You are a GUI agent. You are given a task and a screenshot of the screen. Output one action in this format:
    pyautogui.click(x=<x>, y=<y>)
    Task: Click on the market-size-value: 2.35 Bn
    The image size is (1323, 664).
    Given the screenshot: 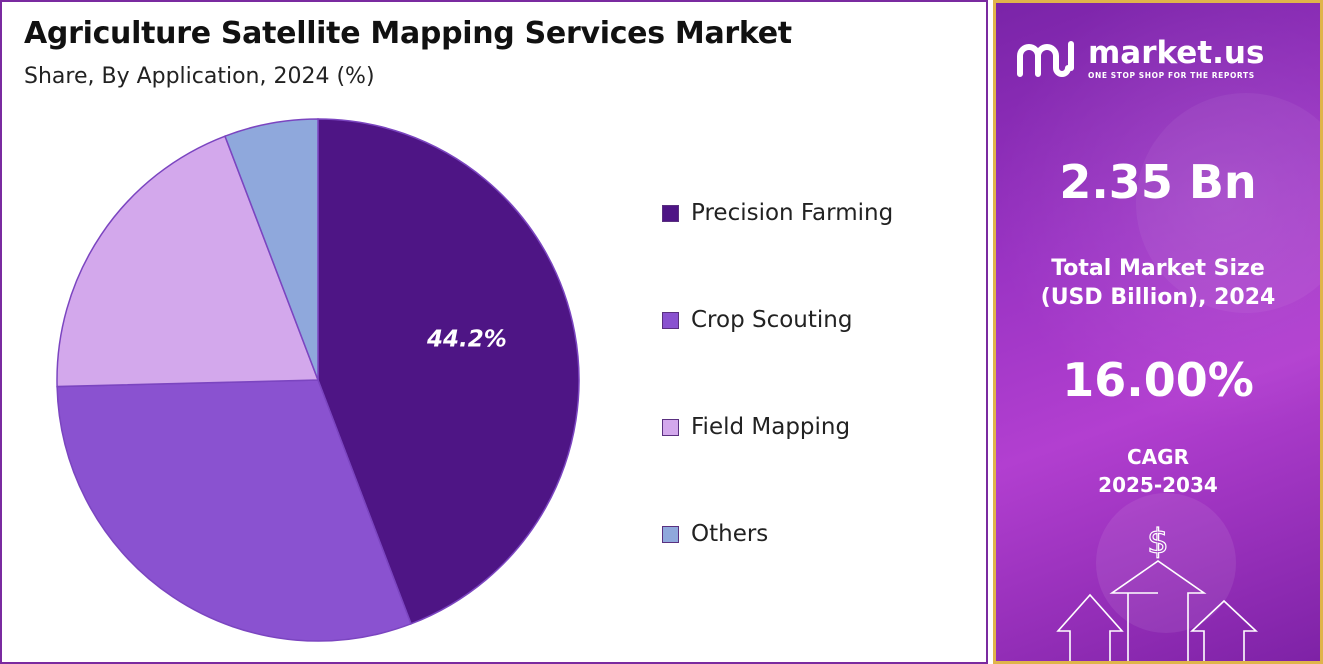 What is the action you would take?
    pyautogui.click(x=1158, y=182)
    